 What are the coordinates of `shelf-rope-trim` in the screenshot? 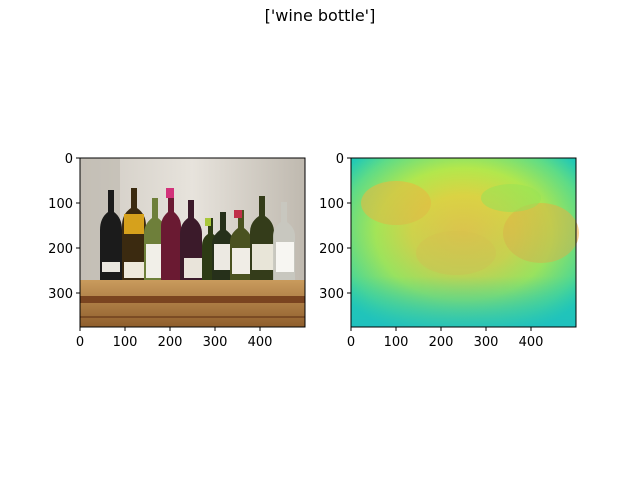 It's located at (192, 299).